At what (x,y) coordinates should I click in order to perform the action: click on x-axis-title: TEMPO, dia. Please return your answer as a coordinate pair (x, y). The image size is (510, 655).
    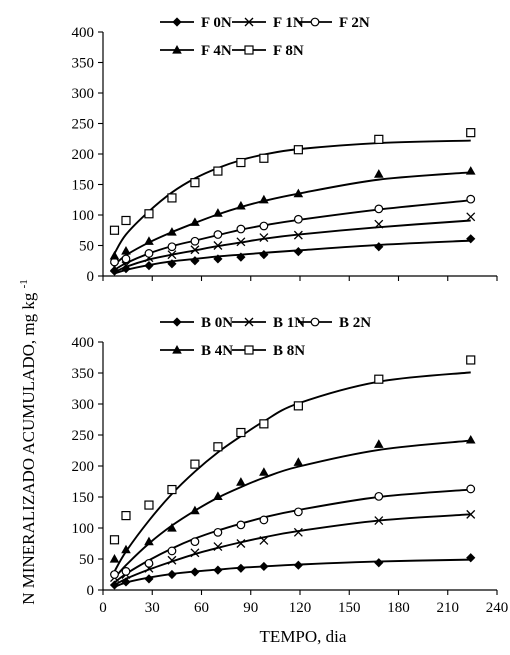
    Looking at the image, I should click on (303, 636).